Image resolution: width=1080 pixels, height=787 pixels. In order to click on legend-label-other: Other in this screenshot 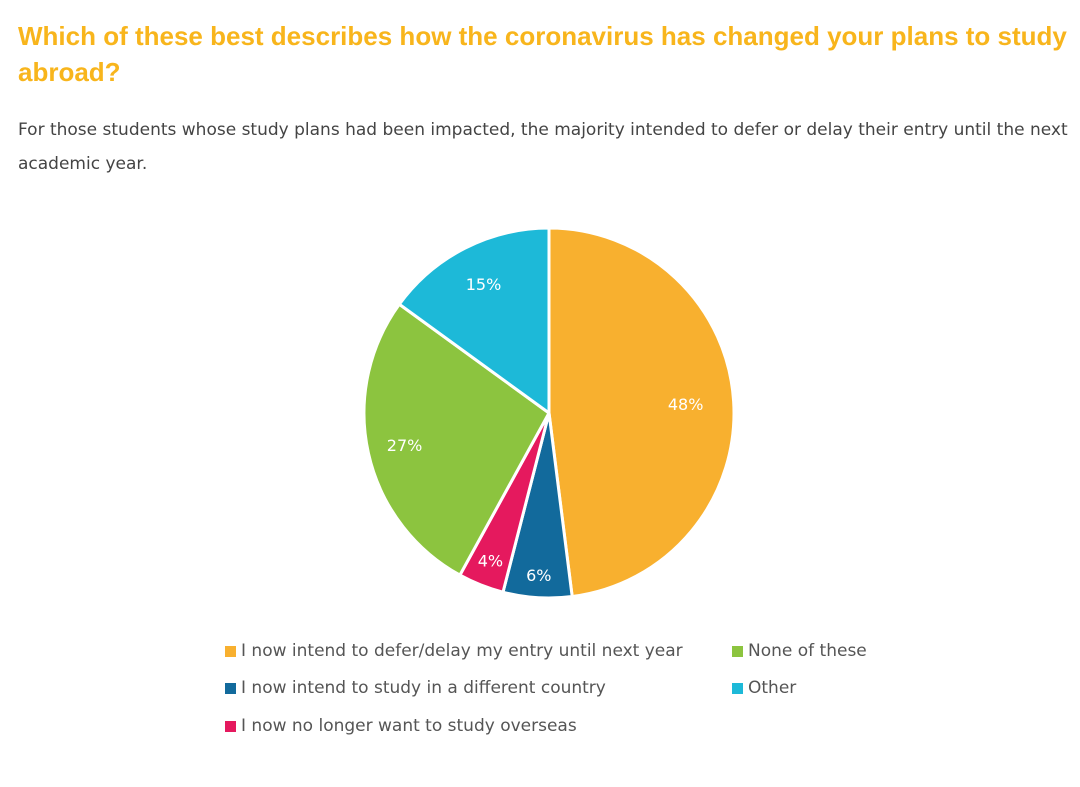, I will do `click(772, 688)`.